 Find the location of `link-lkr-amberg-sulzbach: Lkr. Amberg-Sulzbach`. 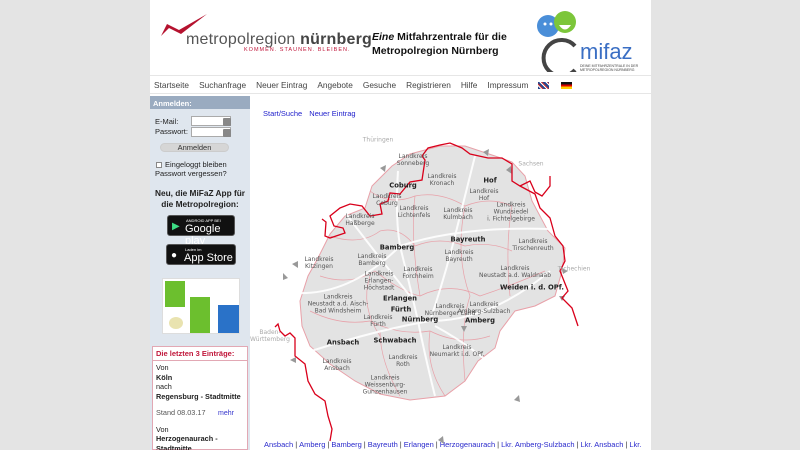

link-lkr-amberg-sulzbach: Lkr. Amberg-Sulzbach is located at coordinates (538, 444).